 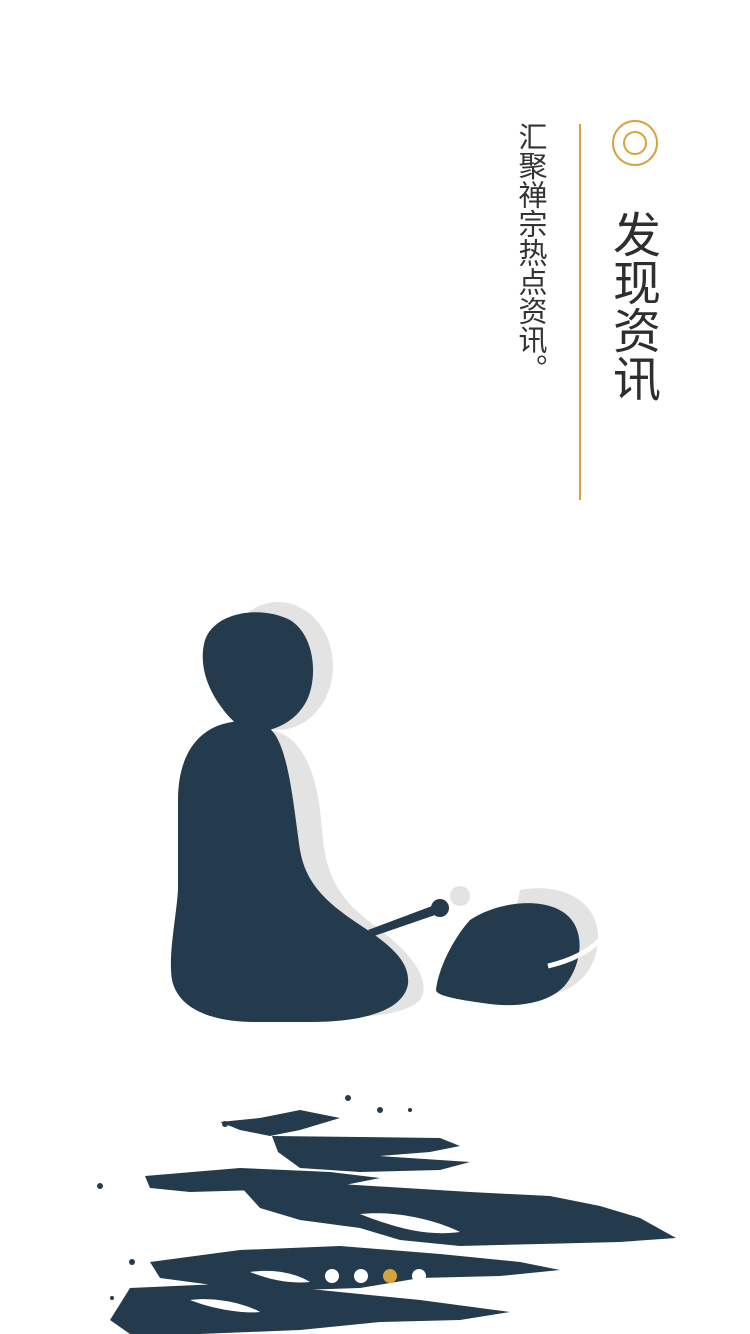 I want to click on page-indicator, so click(x=375, y=1277).